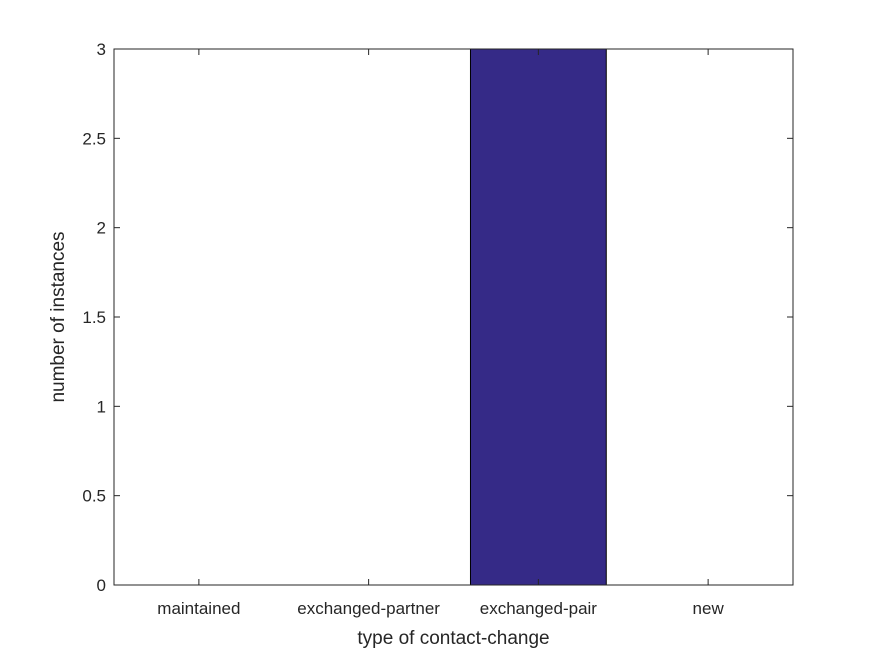 This screenshot has height=656, width=875. I want to click on x-tick-label: new, so click(709, 608).